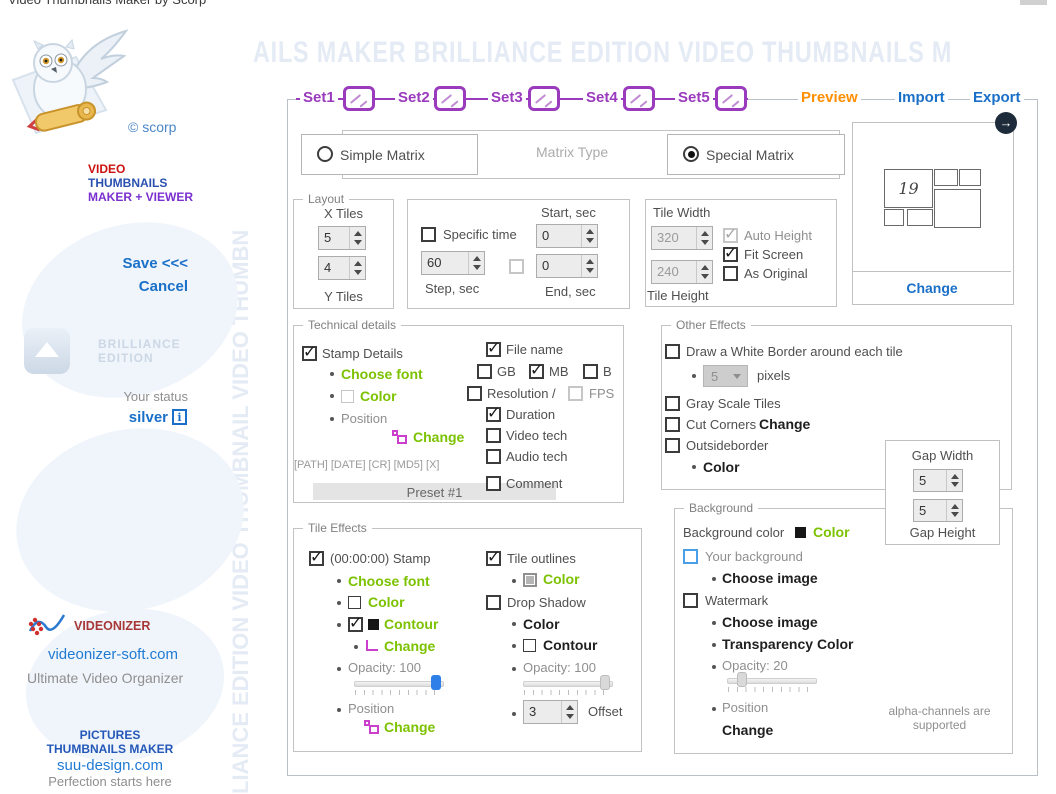  I want to click on gap-height-spinner: 5, so click(938, 510).